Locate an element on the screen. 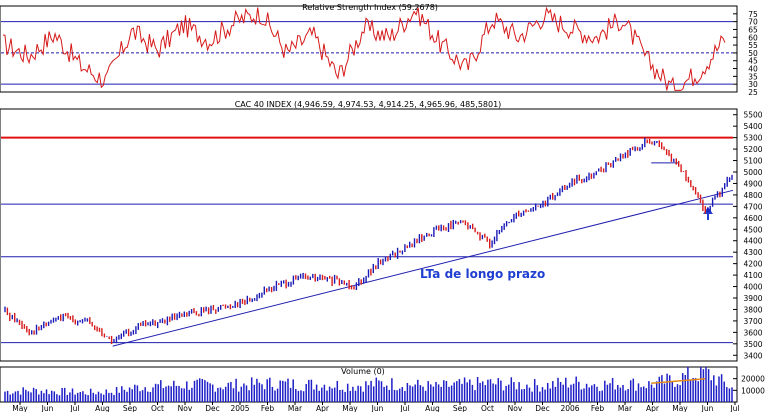 This screenshot has width=770, height=412. rsi-y-tick-label: 35 is located at coordinates (753, 76).